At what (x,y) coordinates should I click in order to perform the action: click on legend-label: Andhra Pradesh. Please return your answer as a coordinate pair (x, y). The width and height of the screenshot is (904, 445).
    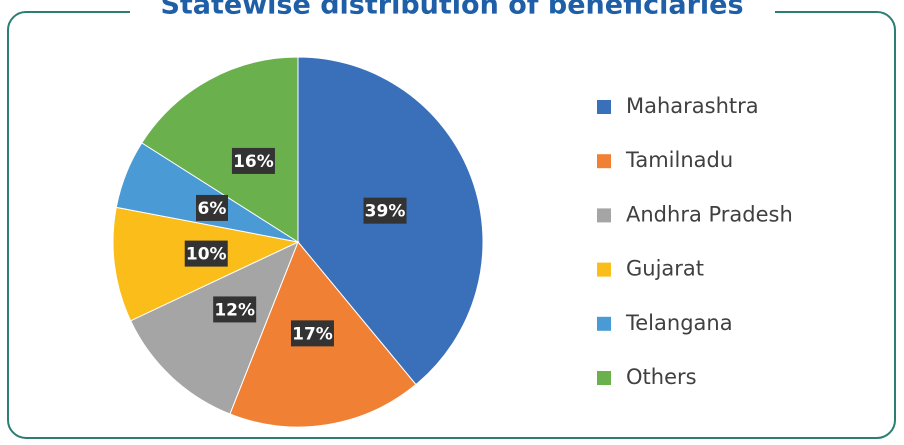
    Looking at the image, I should click on (709, 214).